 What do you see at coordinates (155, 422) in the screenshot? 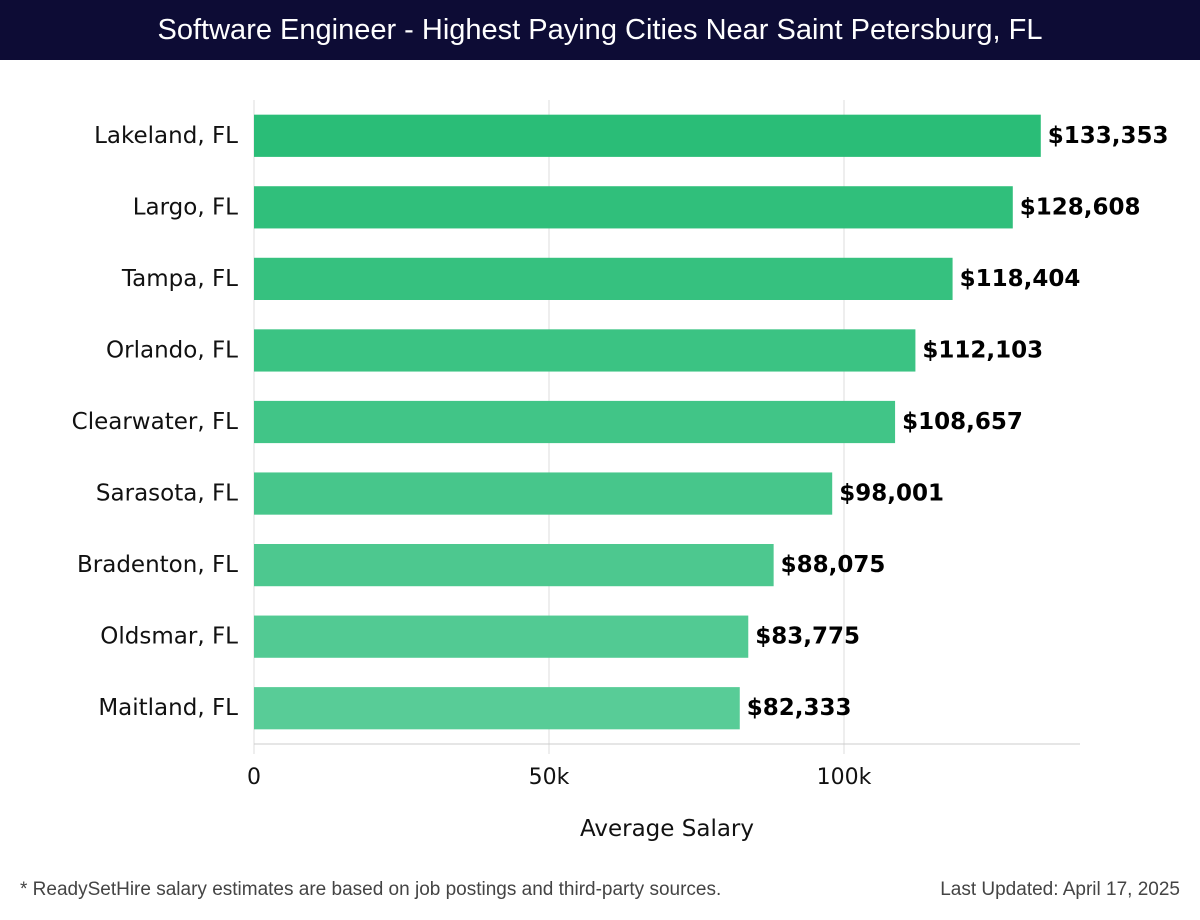
I see `category-label: Clearwater, FL` at bounding box center [155, 422].